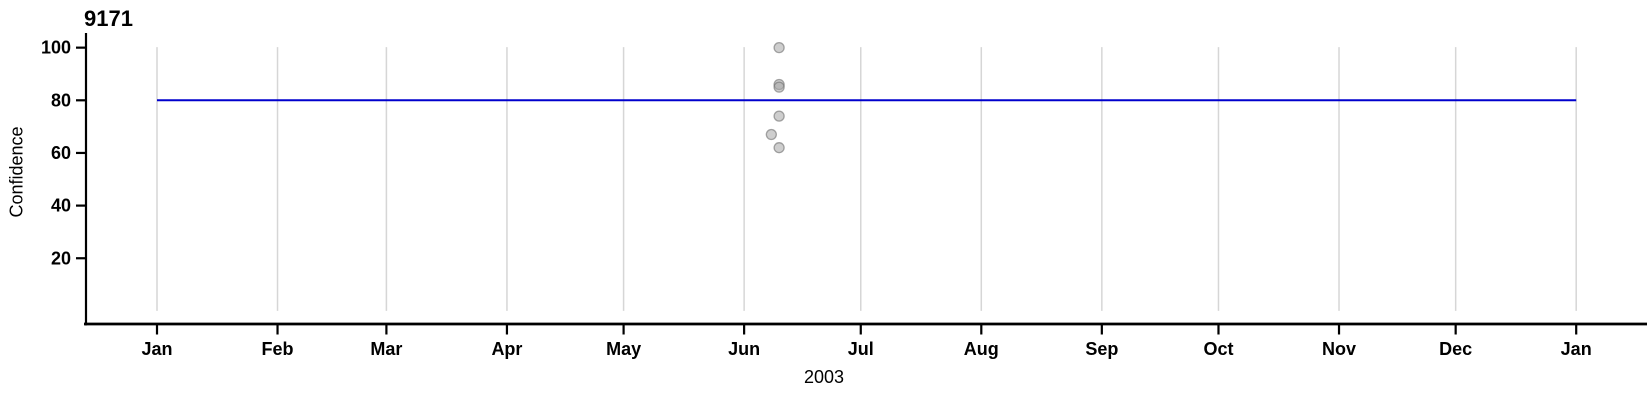 The height and width of the screenshot is (400, 1650). Describe the element at coordinates (56, 48) in the screenshot. I see `y-tick-label: 100` at that location.